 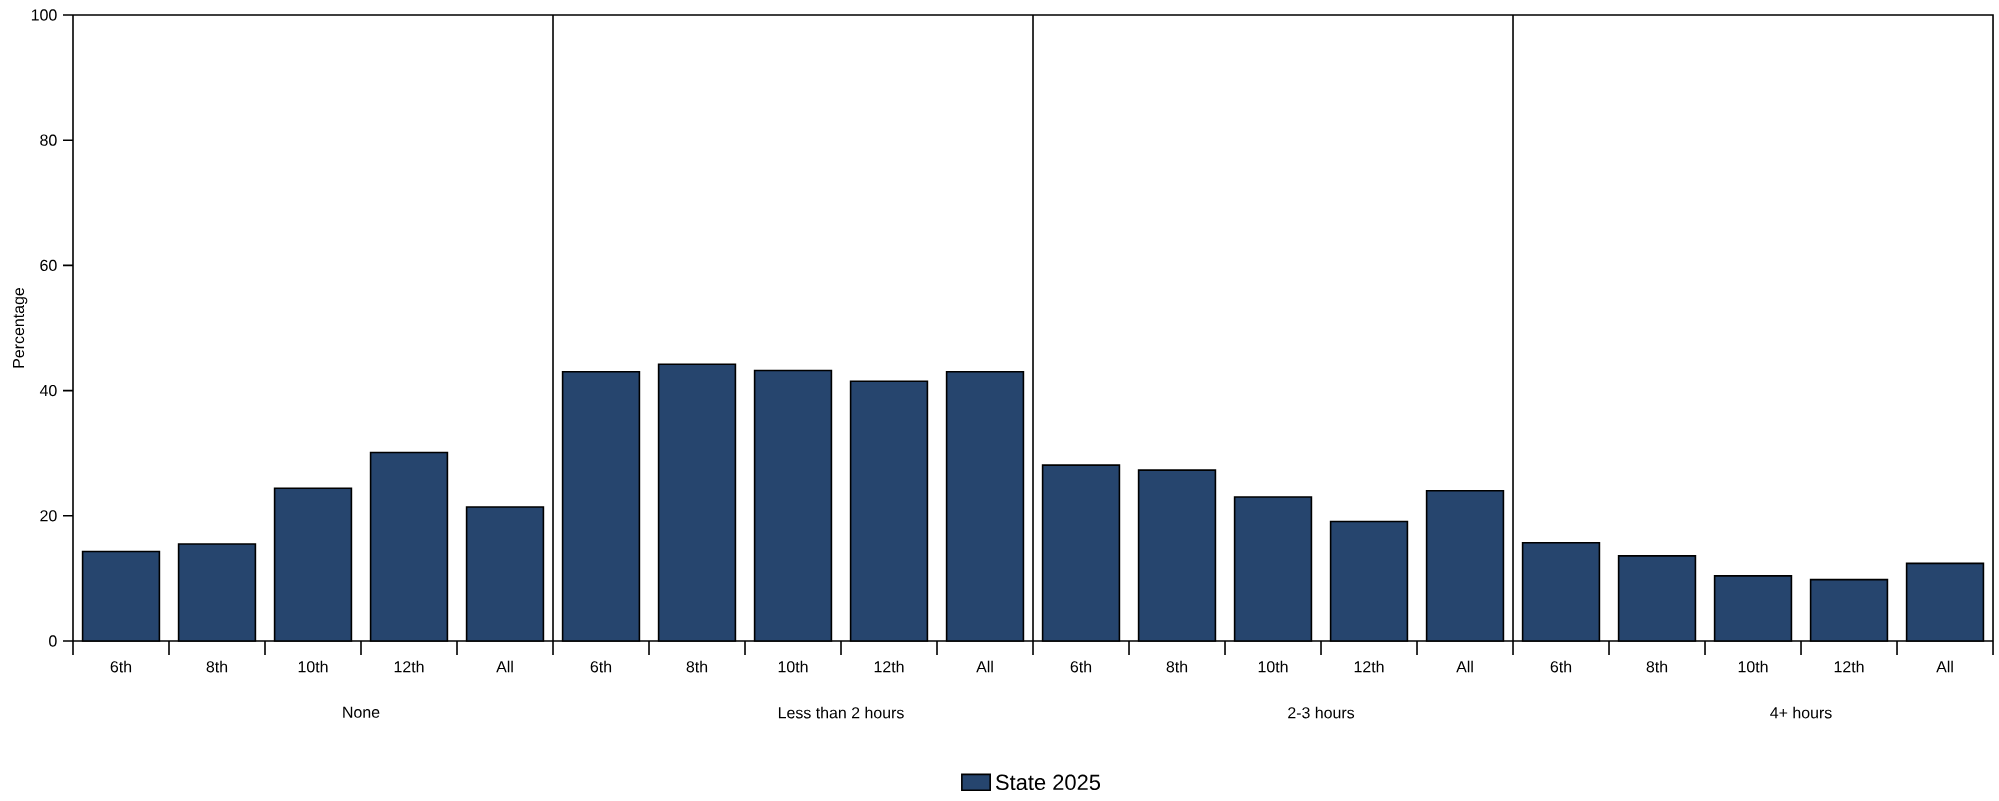 What do you see at coordinates (20, 327) in the screenshot?
I see `y-axis-title: Percentage` at bounding box center [20, 327].